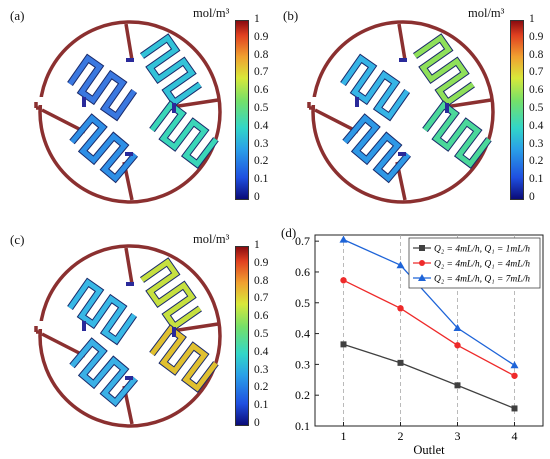 This screenshot has height=459, width=550. Describe the element at coordinates (261, 405) in the screenshot. I see `colorbar-tick-label: 0.1` at that location.